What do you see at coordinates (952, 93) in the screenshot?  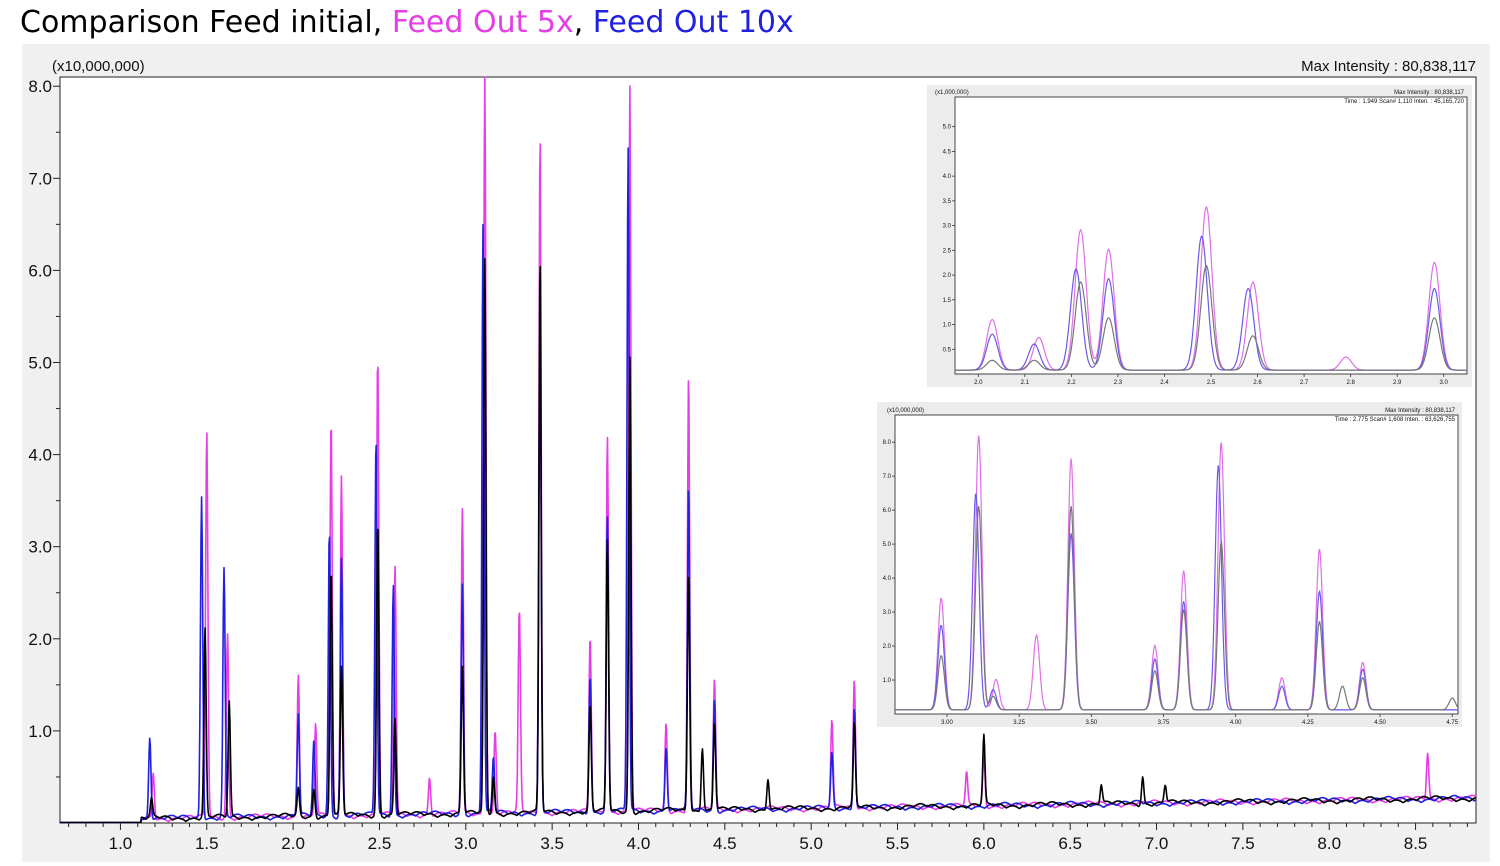 I see `inset-1-multiplier: (x1,000,000)` at bounding box center [952, 93].